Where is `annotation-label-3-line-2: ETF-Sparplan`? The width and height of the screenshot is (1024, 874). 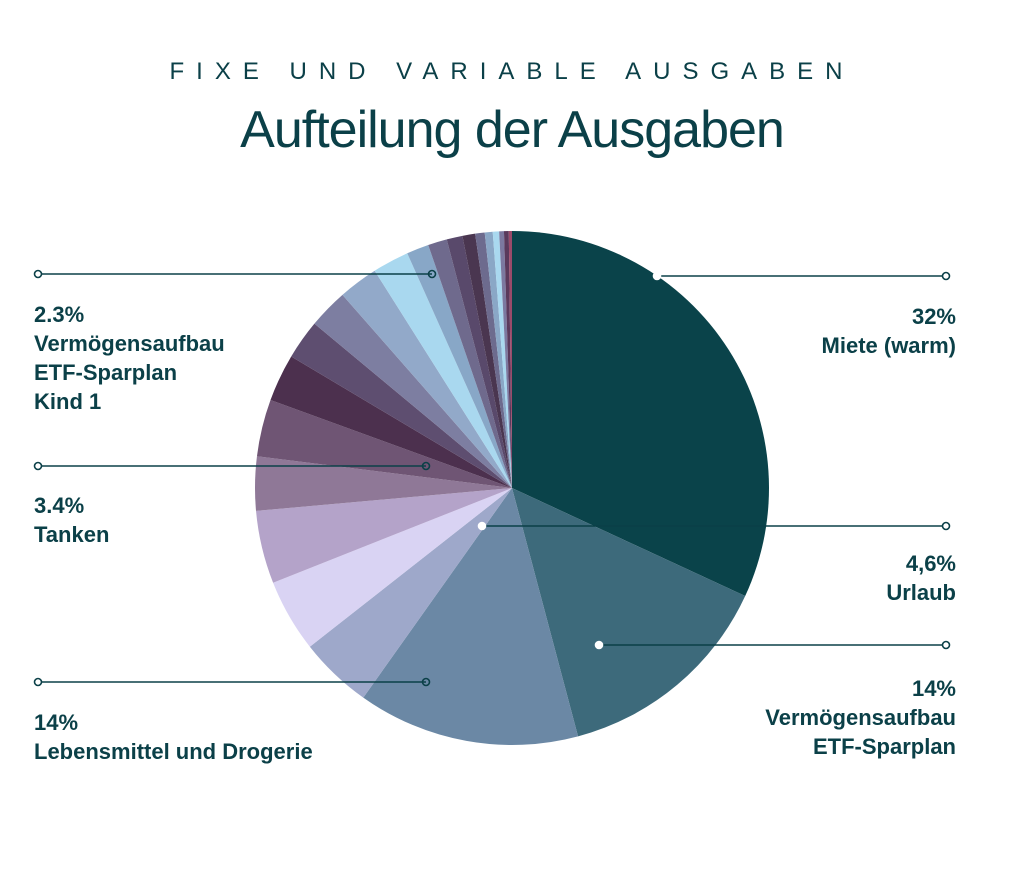 annotation-label-3-line-2: ETF-Sparplan is located at coordinates (106, 372).